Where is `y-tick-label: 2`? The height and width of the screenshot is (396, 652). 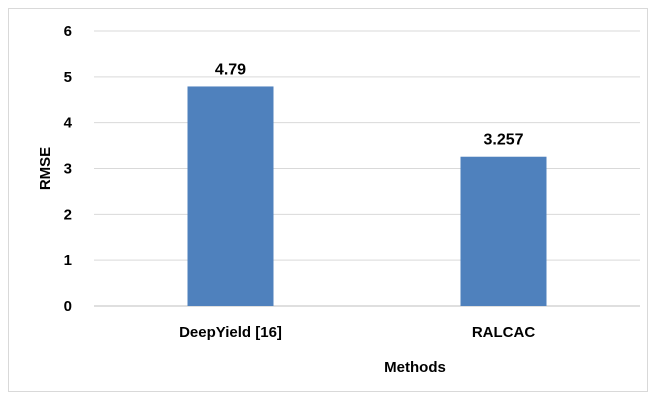 y-tick-label: 2 is located at coordinates (68, 214).